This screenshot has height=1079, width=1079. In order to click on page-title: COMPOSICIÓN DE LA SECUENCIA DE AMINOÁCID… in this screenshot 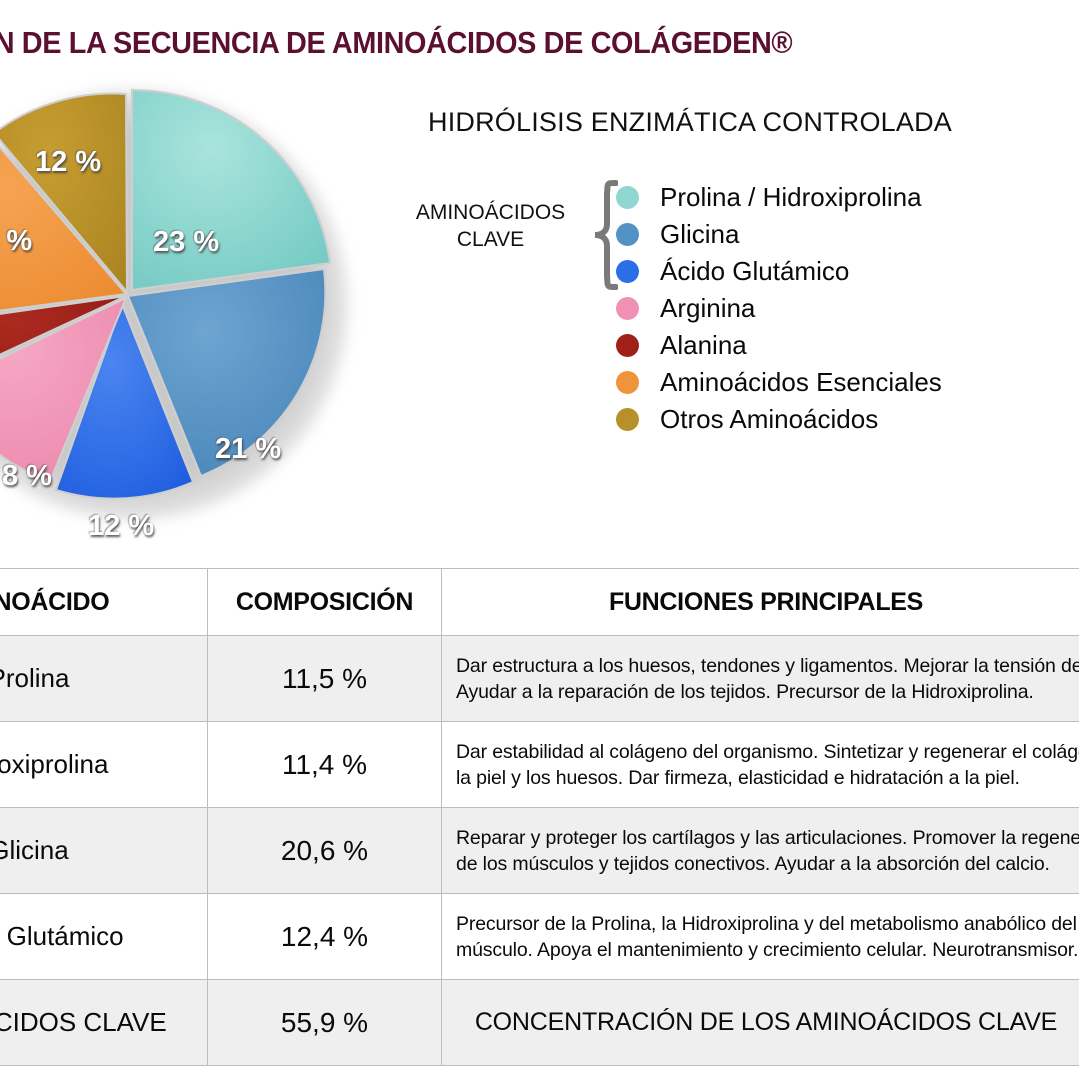, I will do `click(396, 42)`.